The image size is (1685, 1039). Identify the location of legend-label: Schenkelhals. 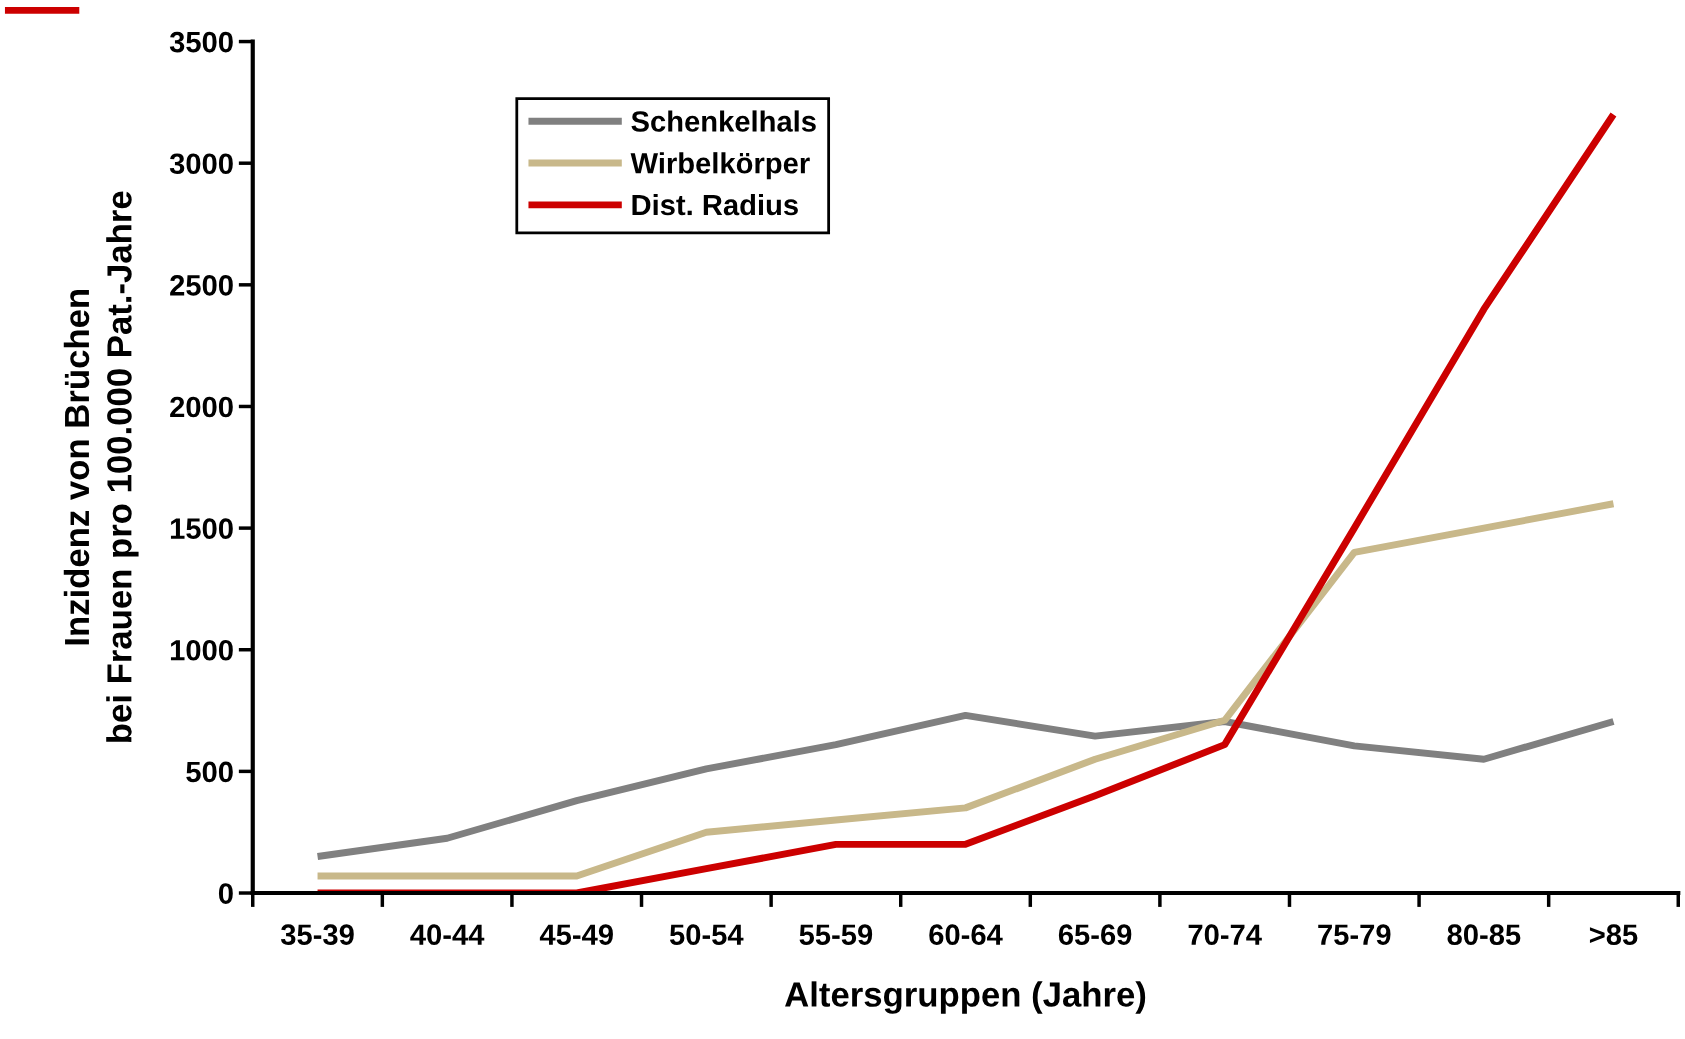
(723, 121).